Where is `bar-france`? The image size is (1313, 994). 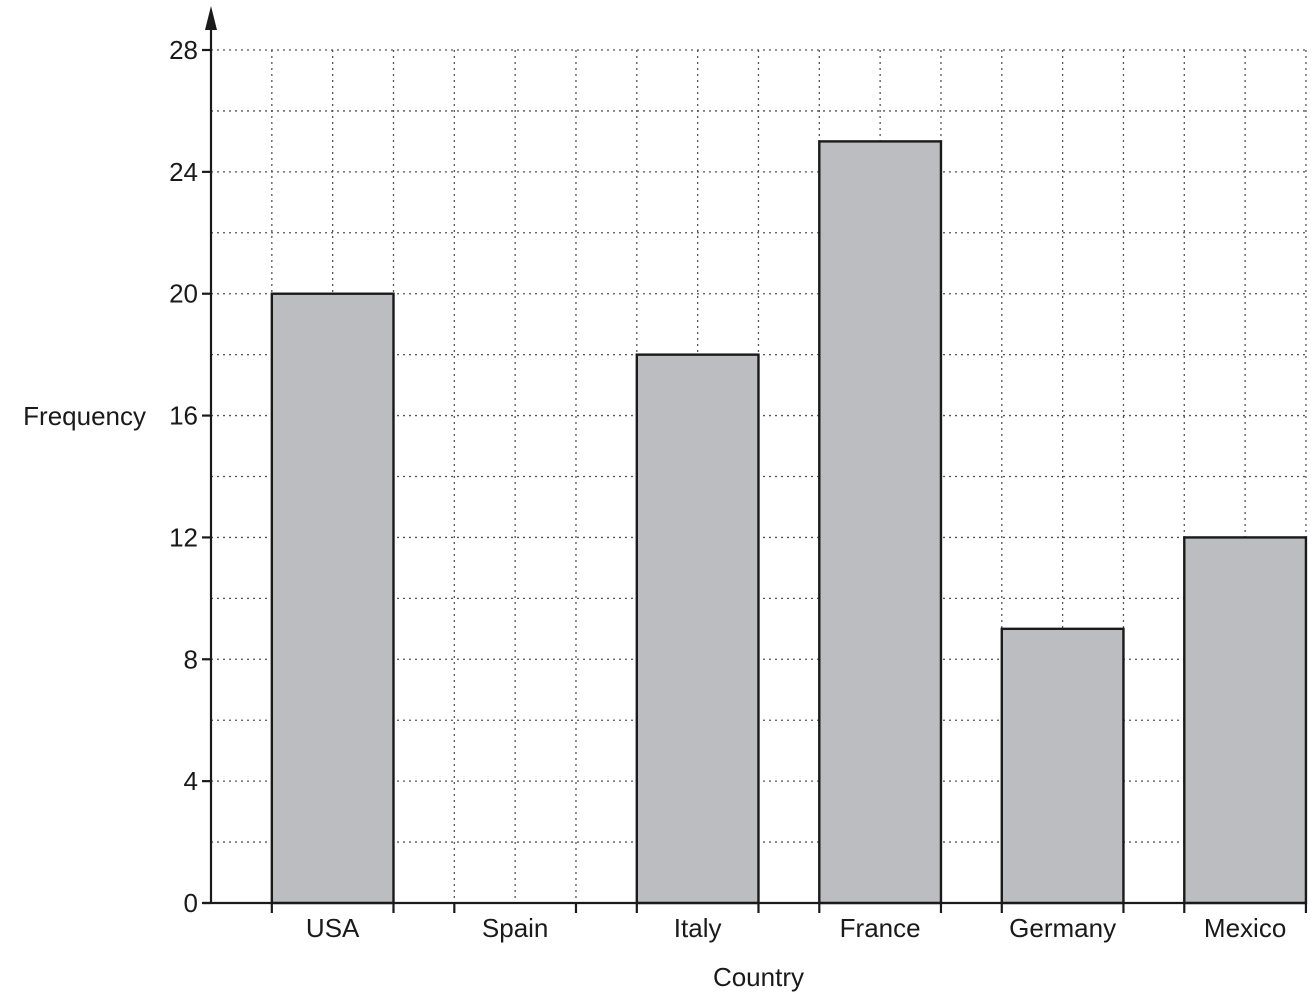 bar-france is located at coordinates (880, 522).